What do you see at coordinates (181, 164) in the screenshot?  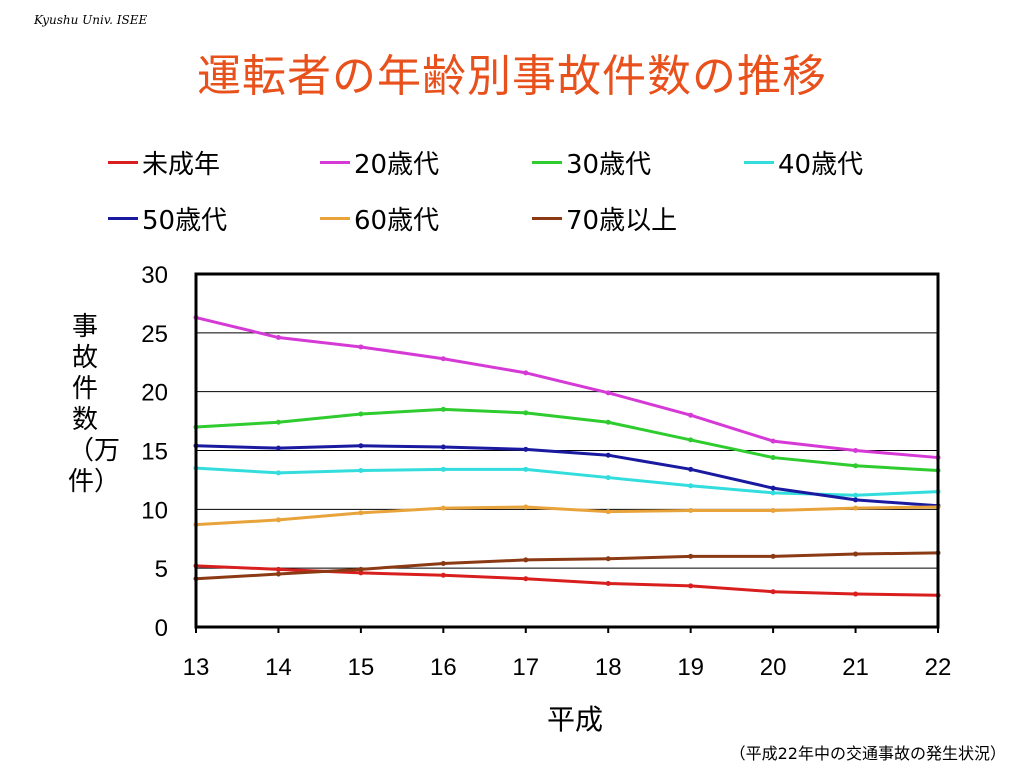 I see `legend-label-0: 未成年` at bounding box center [181, 164].